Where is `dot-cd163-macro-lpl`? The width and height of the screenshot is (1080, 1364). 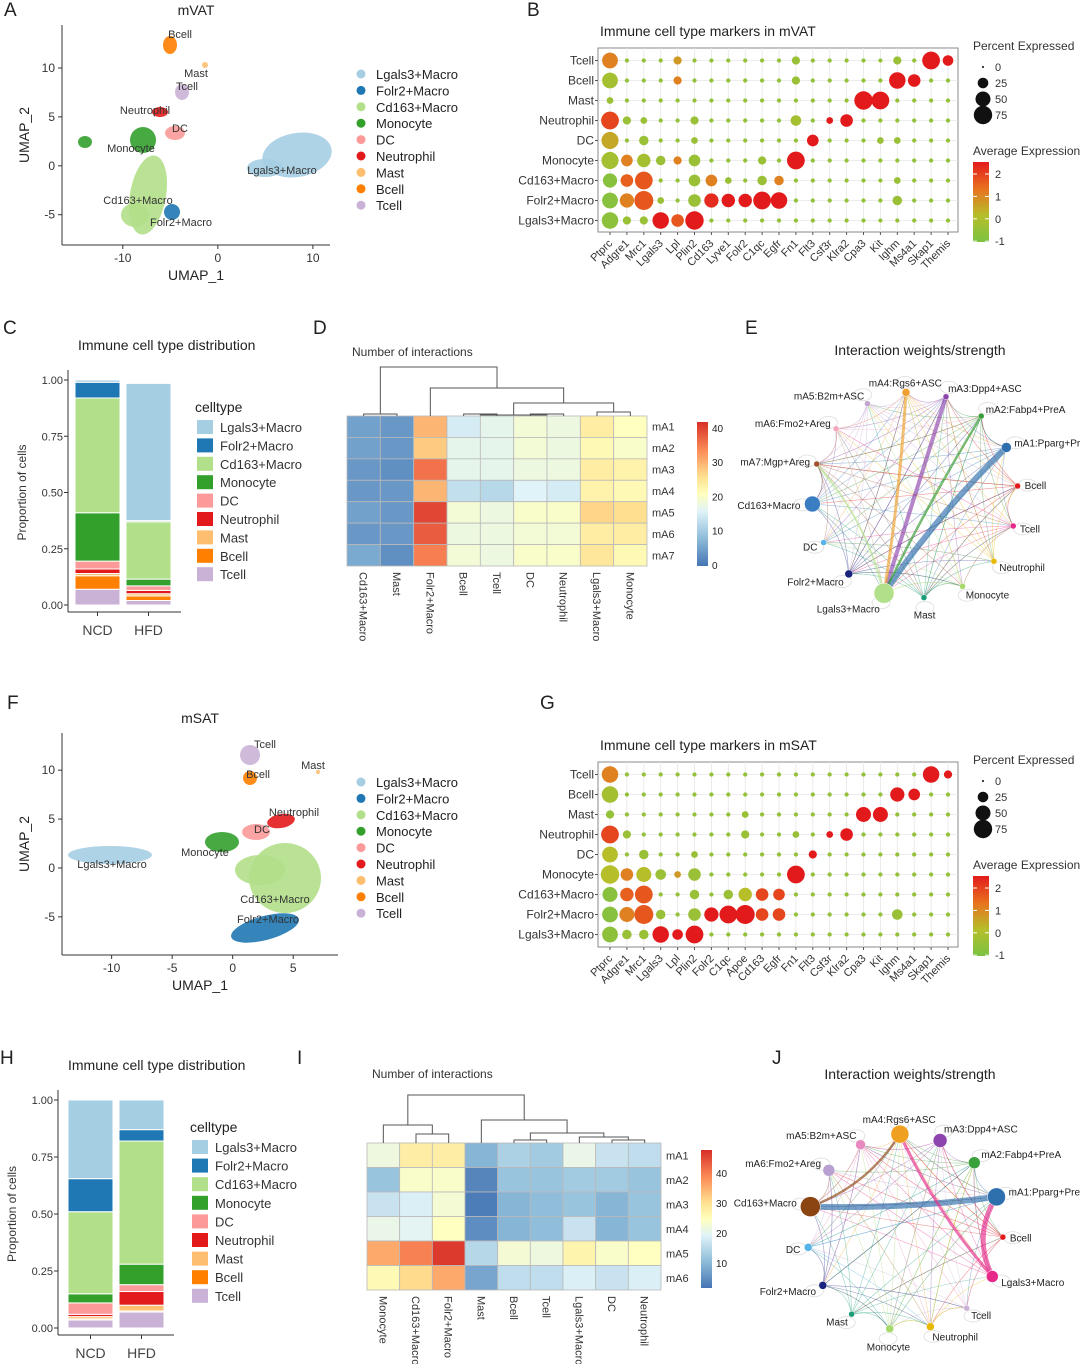 dot-cd163-macro-lpl is located at coordinates (677, 894).